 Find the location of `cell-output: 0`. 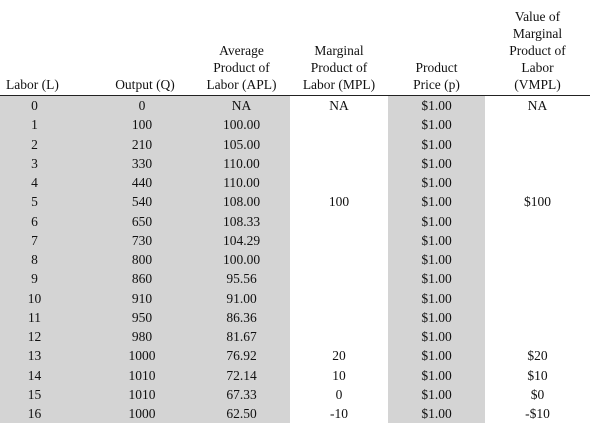

cell-output: 0 is located at coordinates (145, 106).